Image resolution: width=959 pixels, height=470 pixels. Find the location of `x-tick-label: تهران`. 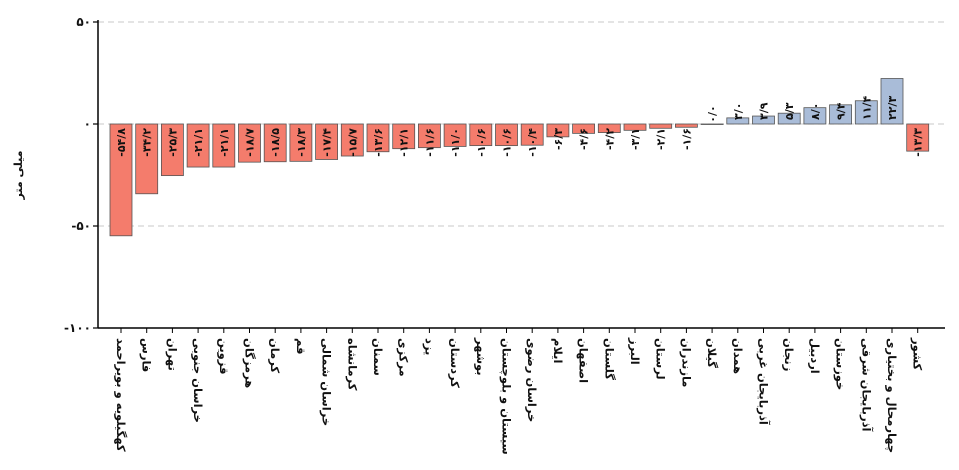

x-tick-label: تهران is located at coordinates (172, 354).